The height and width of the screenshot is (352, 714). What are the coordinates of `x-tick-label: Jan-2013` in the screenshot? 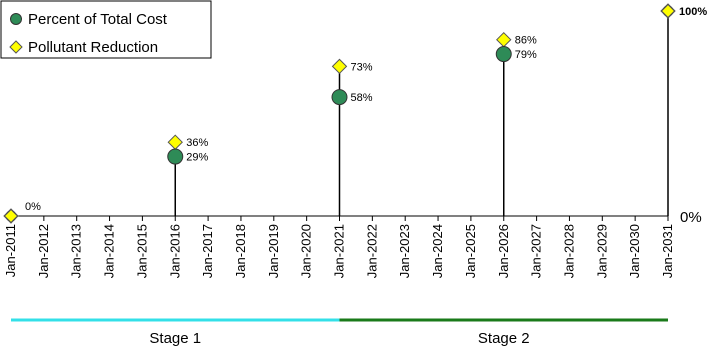 It's located at (76, 251).